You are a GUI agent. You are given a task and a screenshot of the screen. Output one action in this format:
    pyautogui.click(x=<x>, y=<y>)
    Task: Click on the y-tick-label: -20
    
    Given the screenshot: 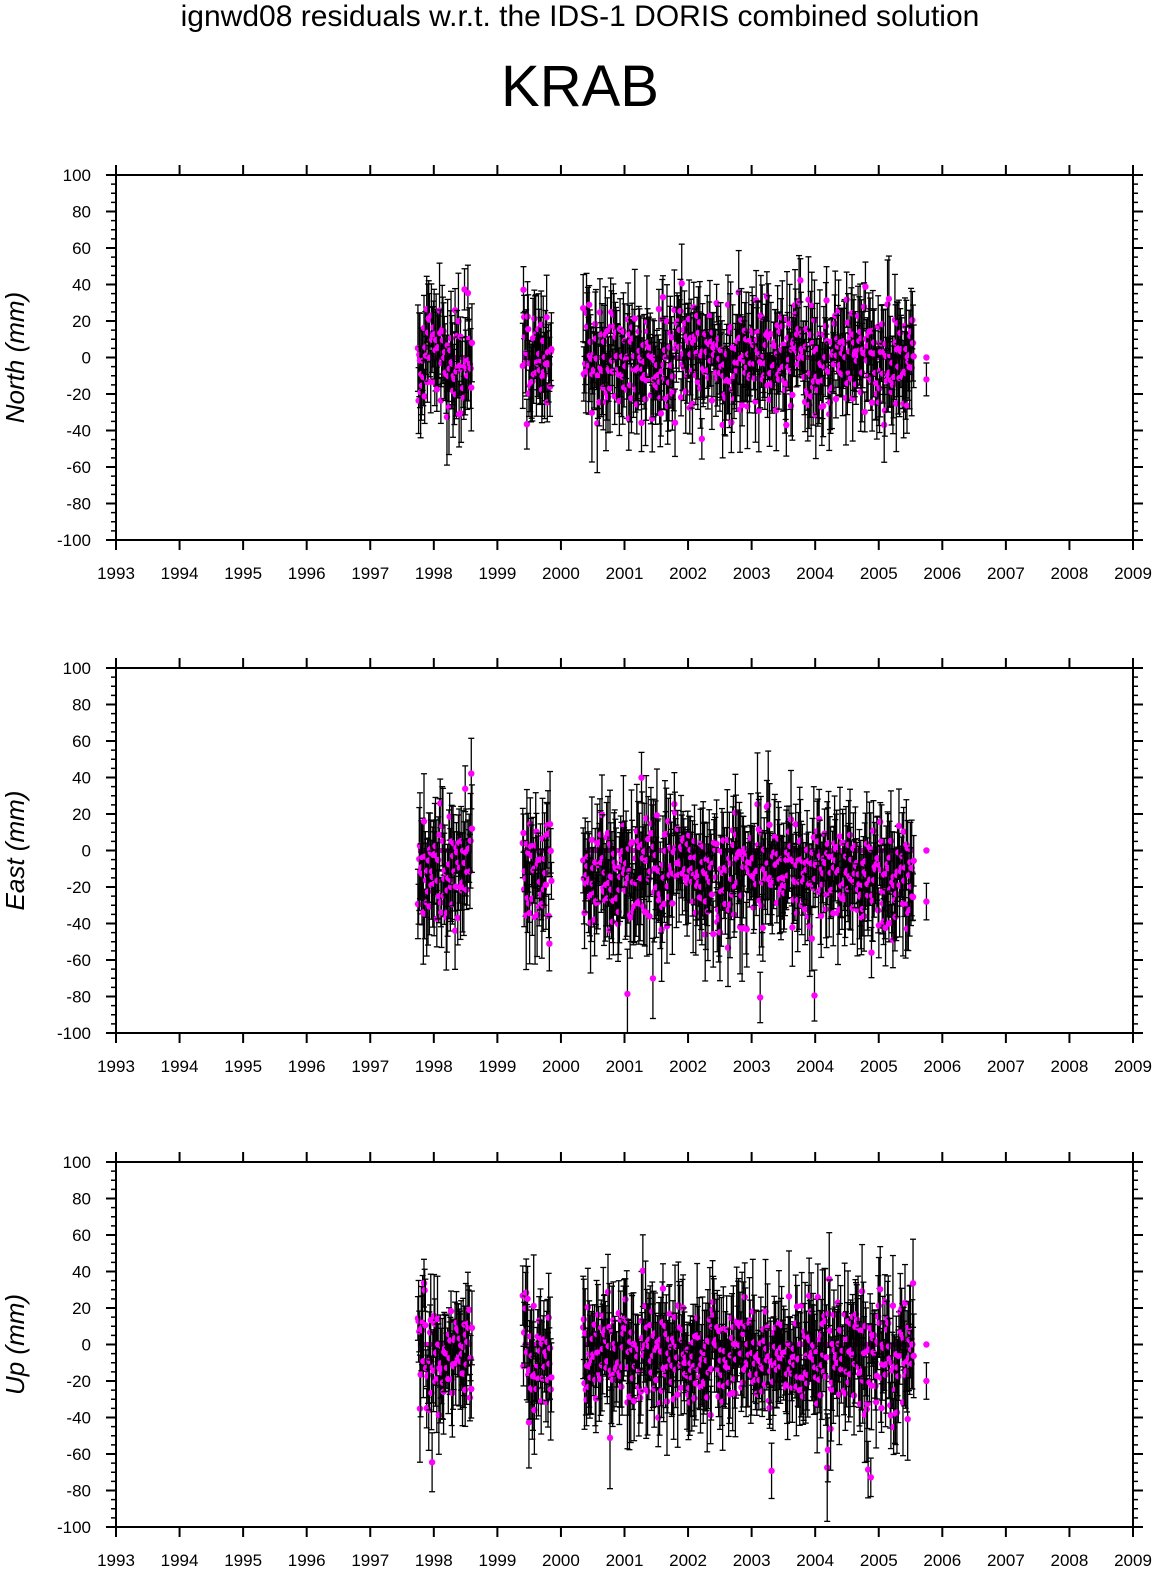 What is the action you would take?
    pyautogui.click(x=78, y=887)
    